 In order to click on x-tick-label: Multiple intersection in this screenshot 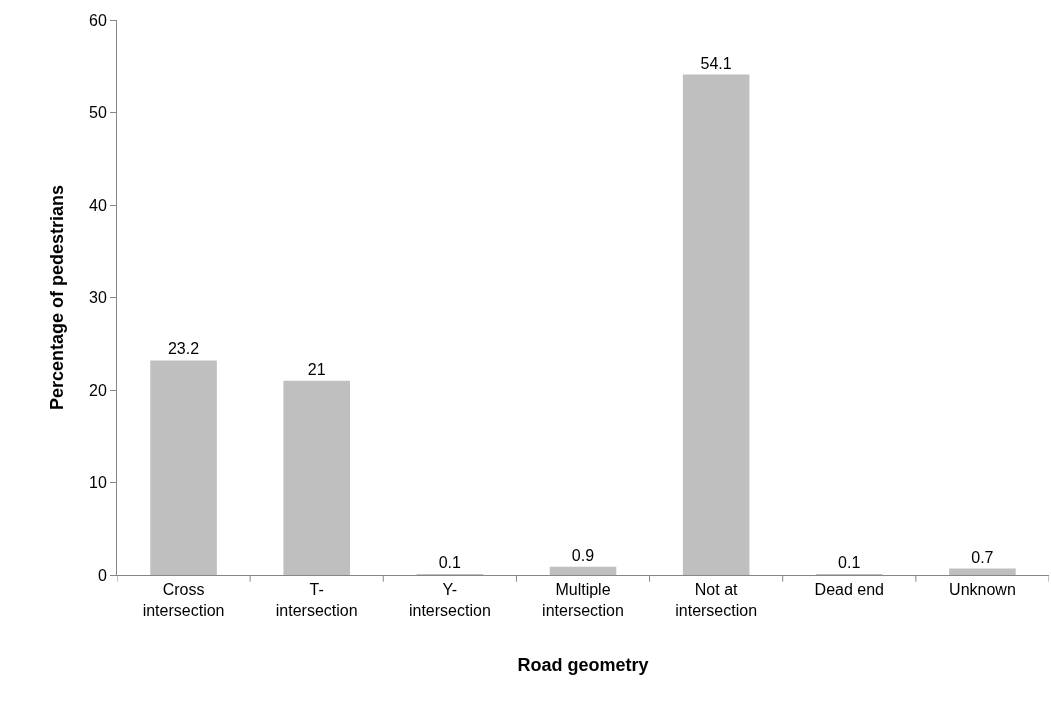, I will do `click(583, 600)`.